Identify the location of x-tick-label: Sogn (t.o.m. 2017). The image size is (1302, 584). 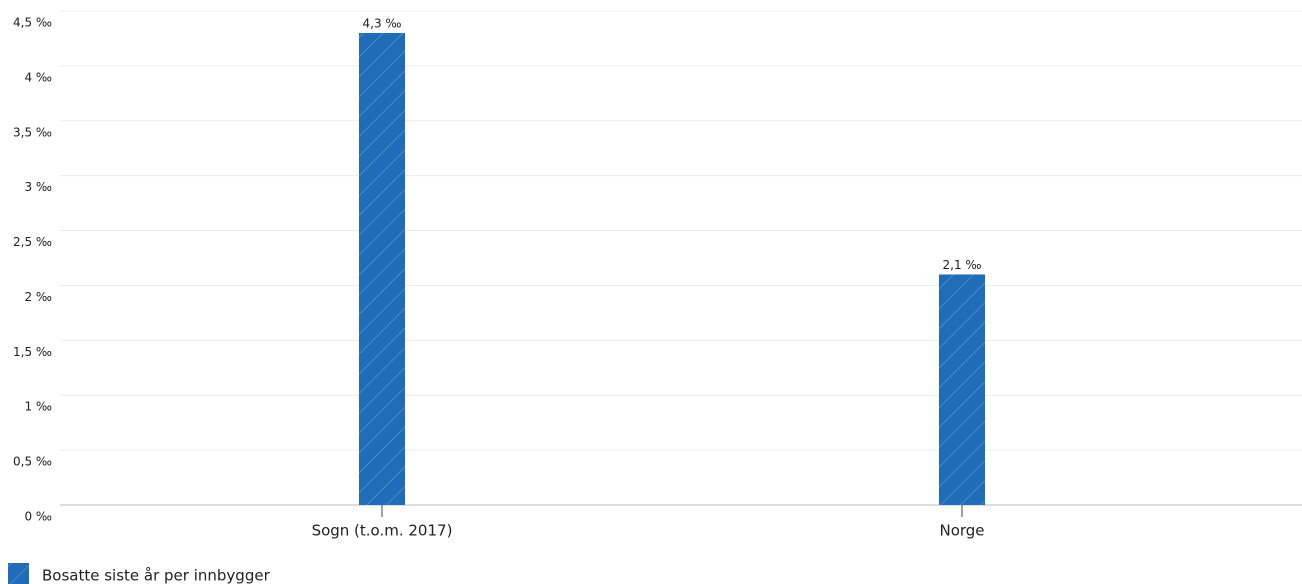
(382, 531).